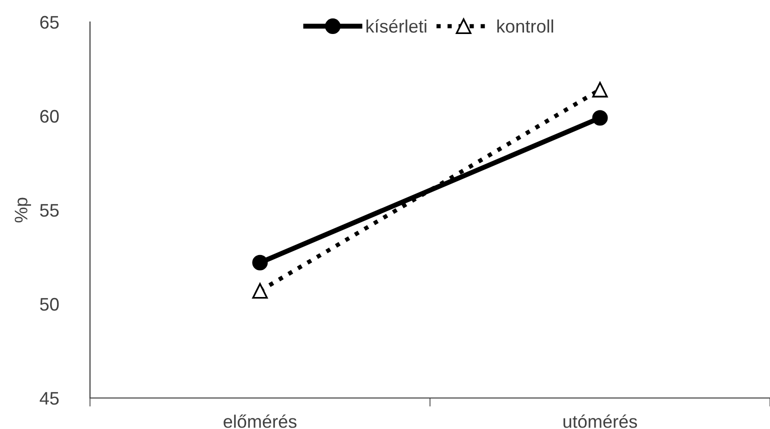 The height and width of the screenshot is (429, 770). I want to click on x-tick-label: utómérés, so click(600, 421).